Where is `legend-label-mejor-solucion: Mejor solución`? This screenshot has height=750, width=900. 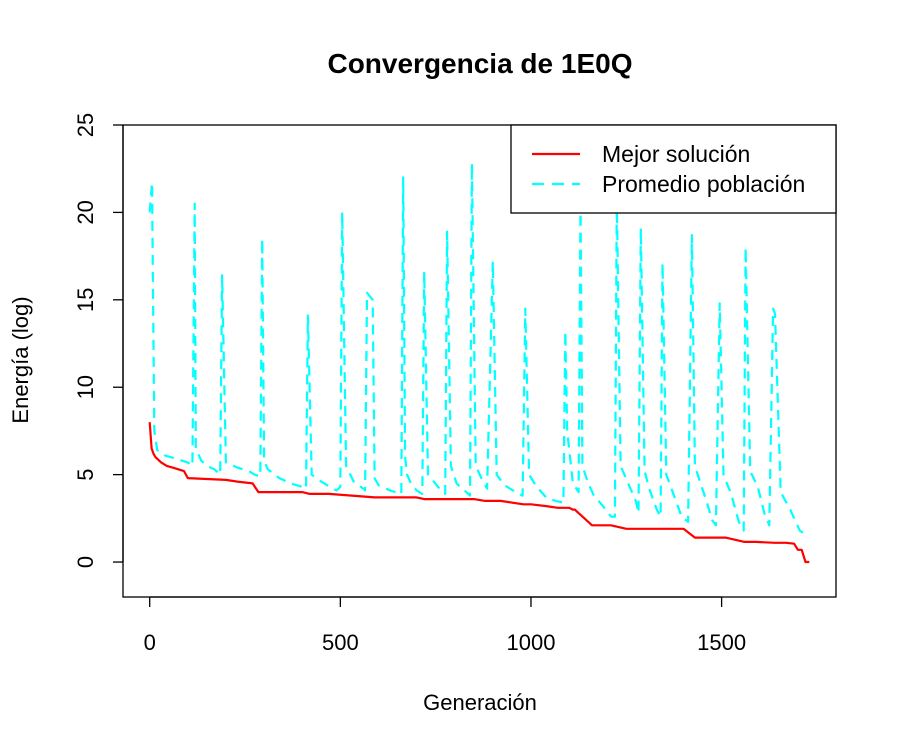 legend-label-mejor-solucion: Mejor solución is located at coordinates (676, 154).